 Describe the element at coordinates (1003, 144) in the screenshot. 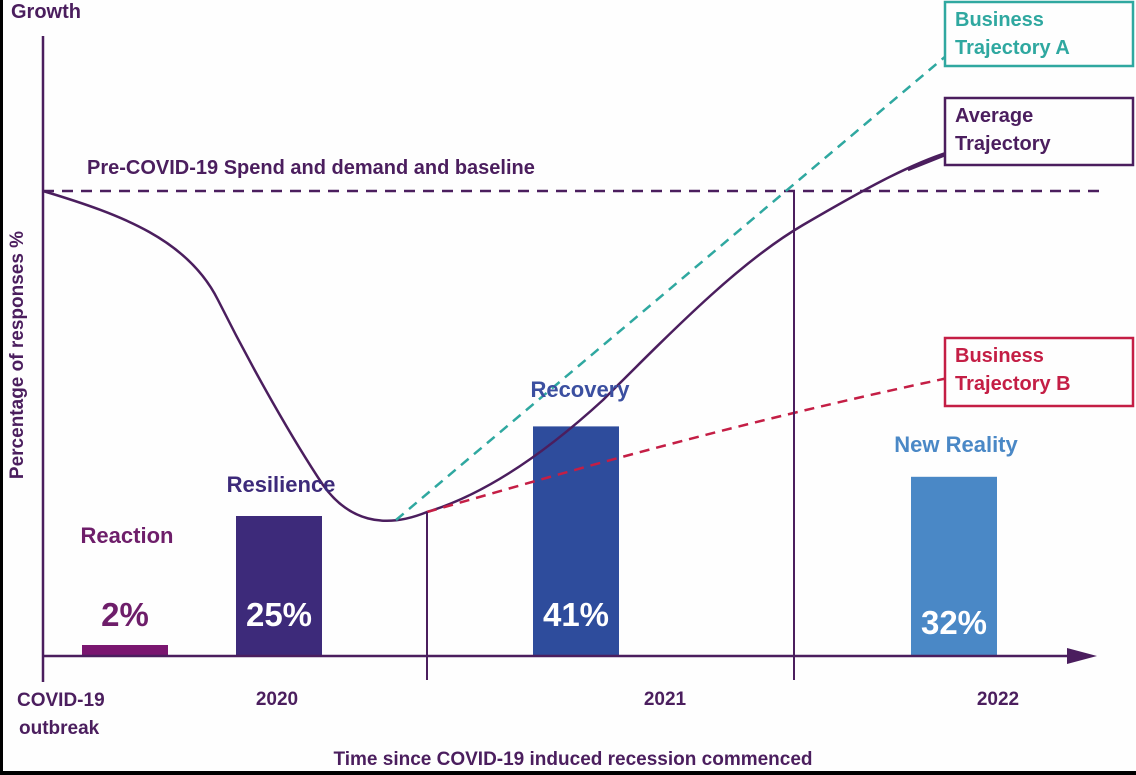

I see `legend-average-trajectory-line2: Trajectory` at that location.